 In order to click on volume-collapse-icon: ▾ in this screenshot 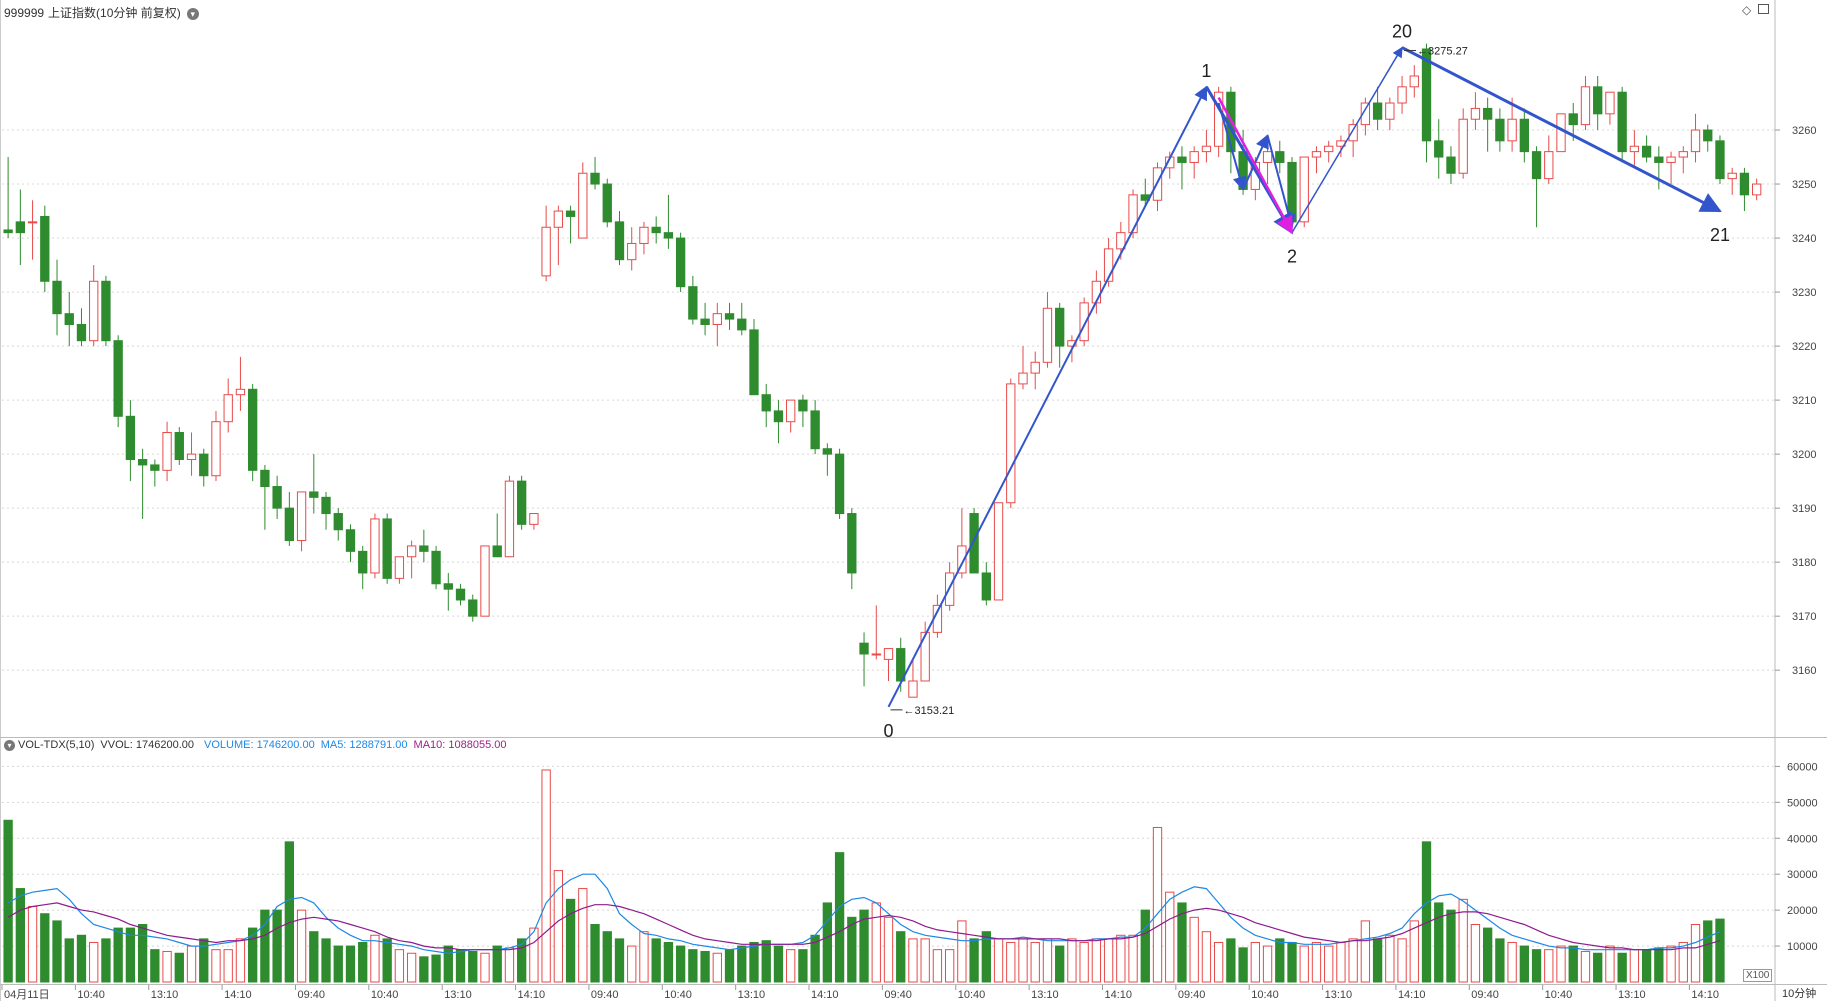, I will do `click(9, 745)`.